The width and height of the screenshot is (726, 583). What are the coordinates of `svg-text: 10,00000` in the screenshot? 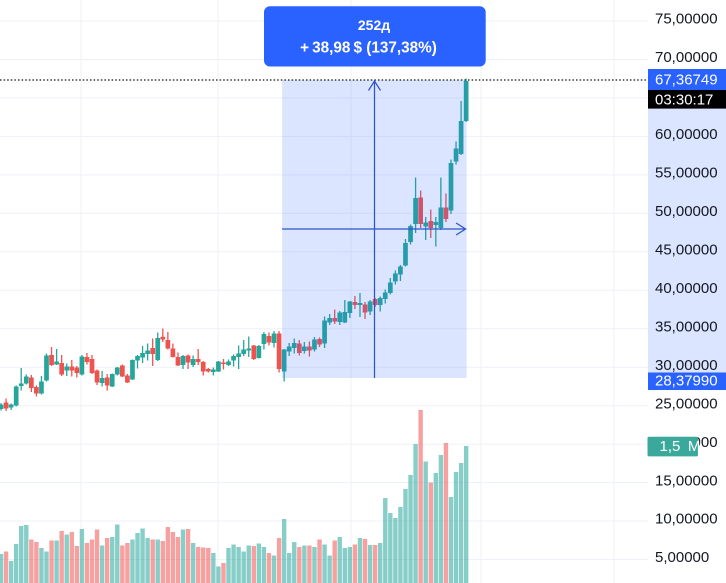 It's located at (686, 519).